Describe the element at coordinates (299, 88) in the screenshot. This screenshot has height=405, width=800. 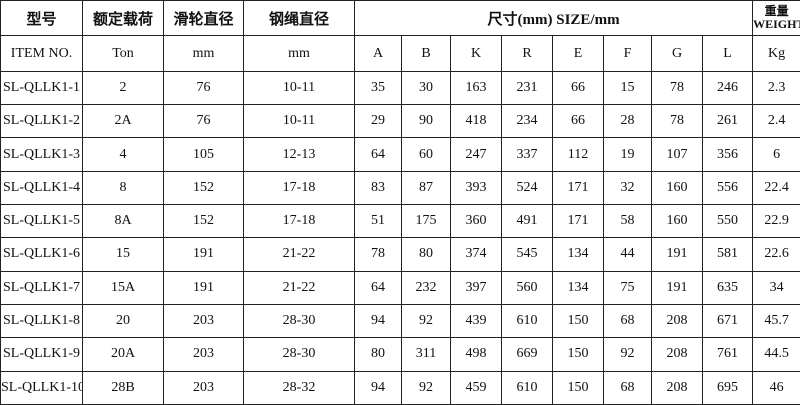
I see `table-cell: 10-11` at that location.